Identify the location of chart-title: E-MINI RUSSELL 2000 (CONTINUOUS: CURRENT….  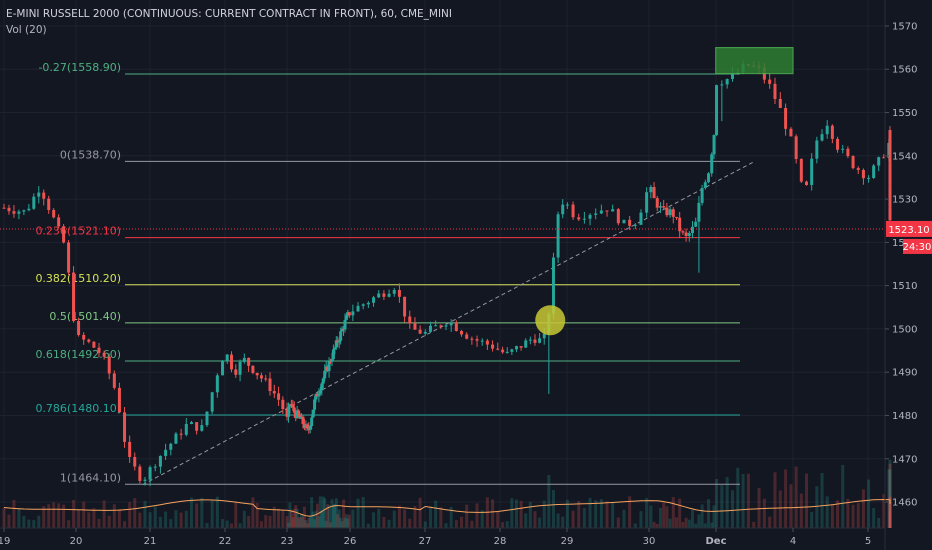
(229, 14).